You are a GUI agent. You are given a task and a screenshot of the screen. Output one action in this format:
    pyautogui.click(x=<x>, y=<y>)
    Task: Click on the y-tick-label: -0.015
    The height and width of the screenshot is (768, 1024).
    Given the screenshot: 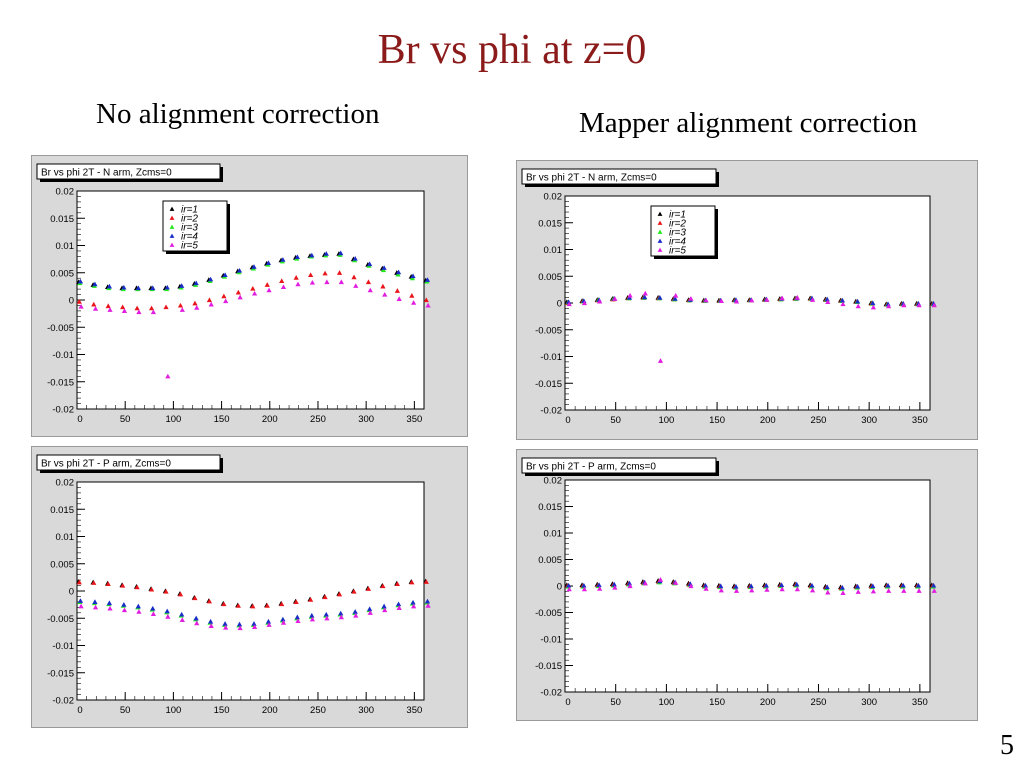 What is the action you would take?
    pyautogui.click(x=60, y=382)
    